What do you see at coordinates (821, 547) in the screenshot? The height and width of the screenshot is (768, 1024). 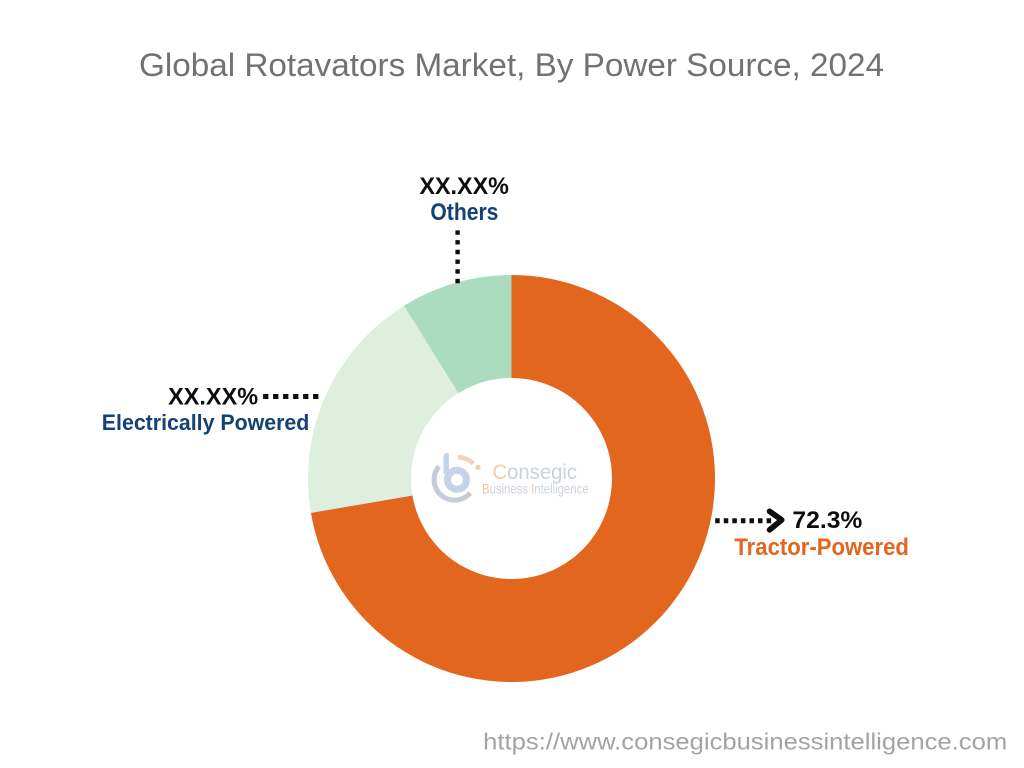 I see `svg-text: Tractor-Powered` at bounding box center [821, 547].